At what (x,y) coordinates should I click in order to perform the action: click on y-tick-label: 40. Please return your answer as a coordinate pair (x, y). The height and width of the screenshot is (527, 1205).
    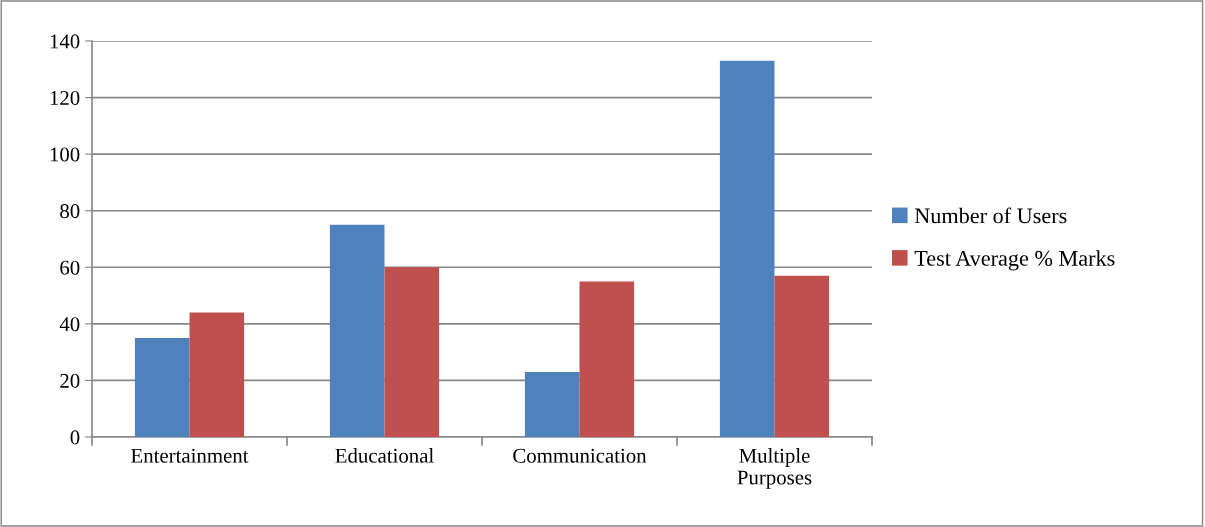
    Looking at the image, I should click on (69, 324).